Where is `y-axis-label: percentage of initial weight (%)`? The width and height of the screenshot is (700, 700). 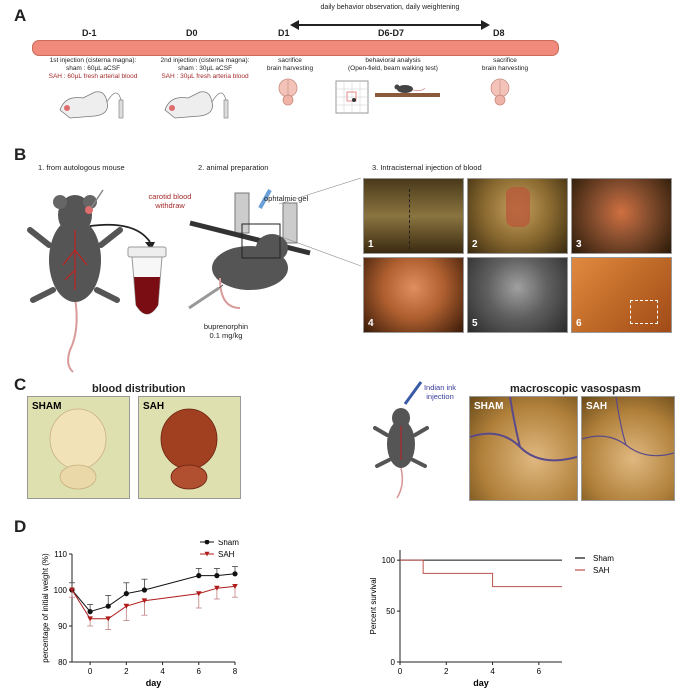
y-axis-label: percentage of initial weight (%) is located at coordinates (45, 608).